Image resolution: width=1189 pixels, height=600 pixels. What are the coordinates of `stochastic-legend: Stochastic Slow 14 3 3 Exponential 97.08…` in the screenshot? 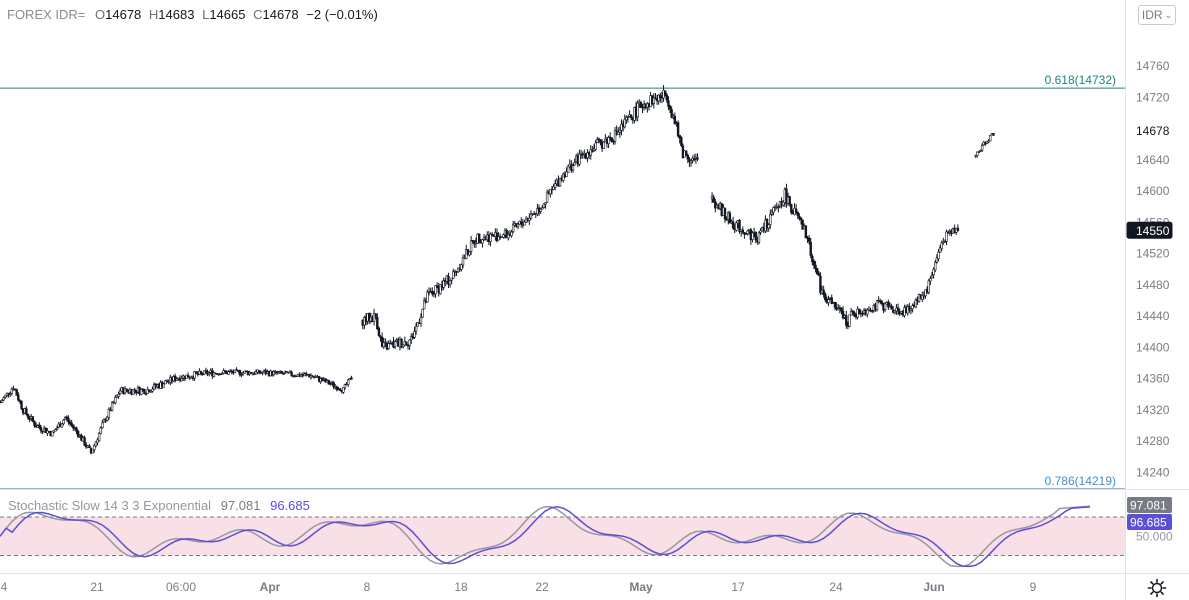 It's located at (159, 505).